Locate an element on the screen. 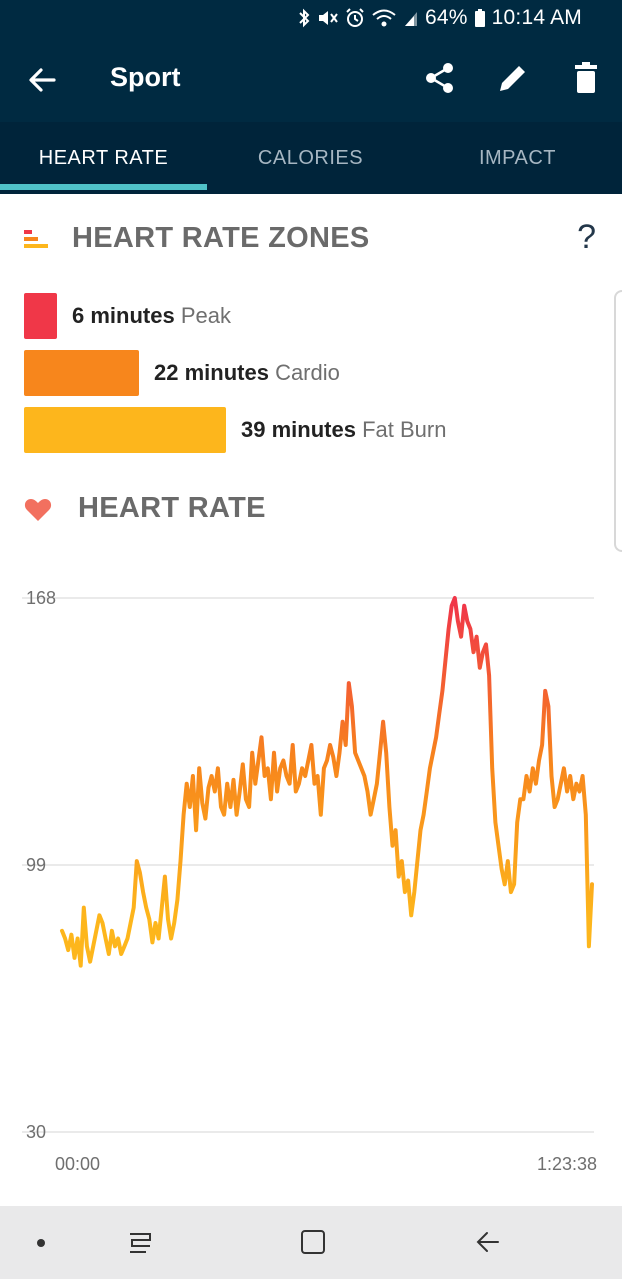 This screenshot has width=622, height=1279. zone-label-fat-burn: 39 minutes Fat Burn is located at coordinates (343, 430).